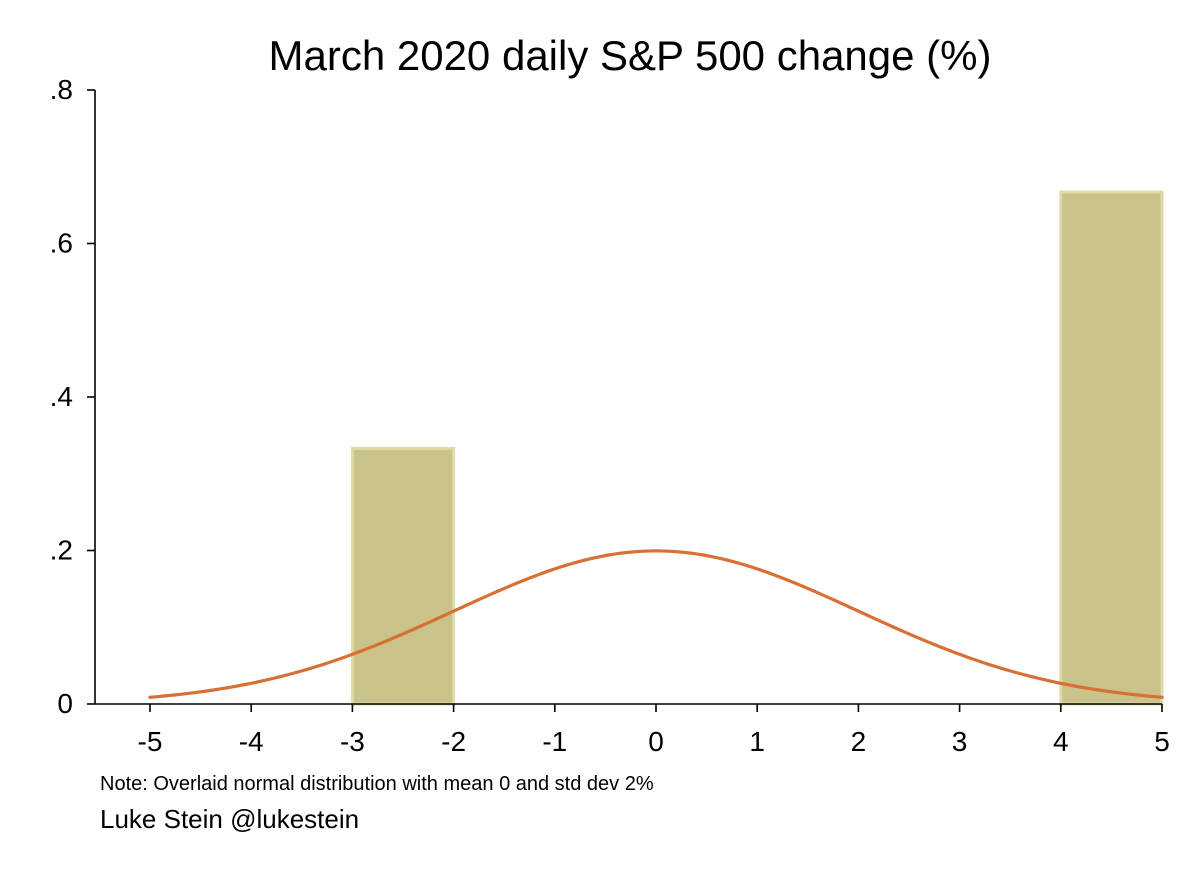  I want to click on normal-curve, so click(656, 624).